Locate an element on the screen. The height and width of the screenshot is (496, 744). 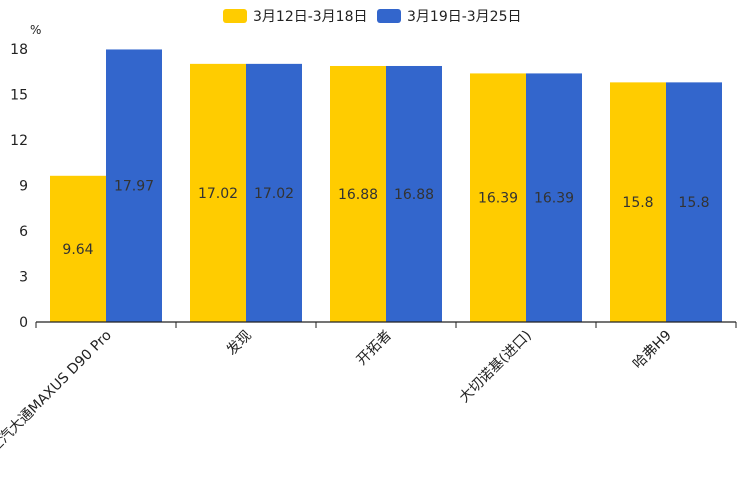
x-category-label: 哈弗H9 is located at coordinates (652, 350).